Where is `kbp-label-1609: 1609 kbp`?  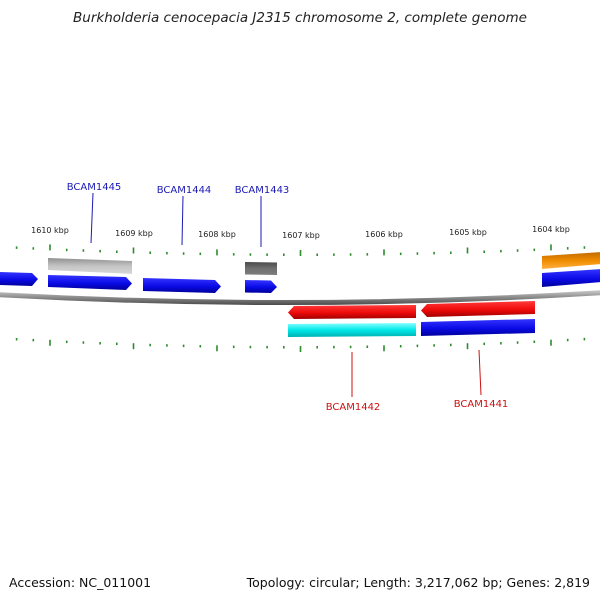 kbp-label-1609: 1609 kbp is located at coordinates (134, 233).